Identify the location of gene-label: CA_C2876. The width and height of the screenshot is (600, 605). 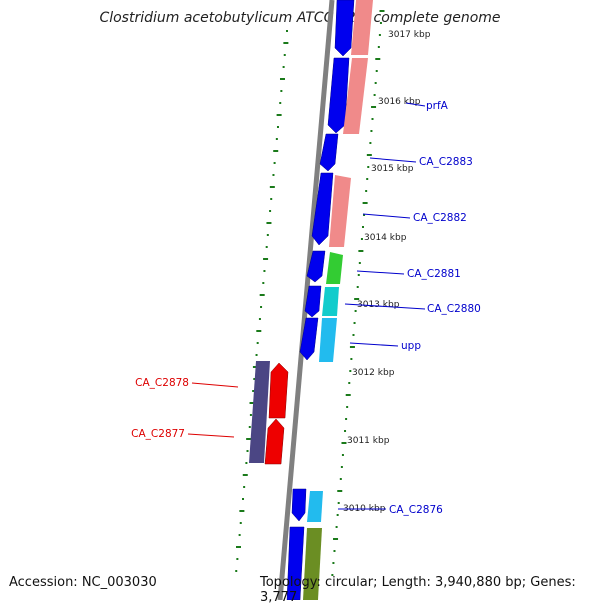
(416, 510).